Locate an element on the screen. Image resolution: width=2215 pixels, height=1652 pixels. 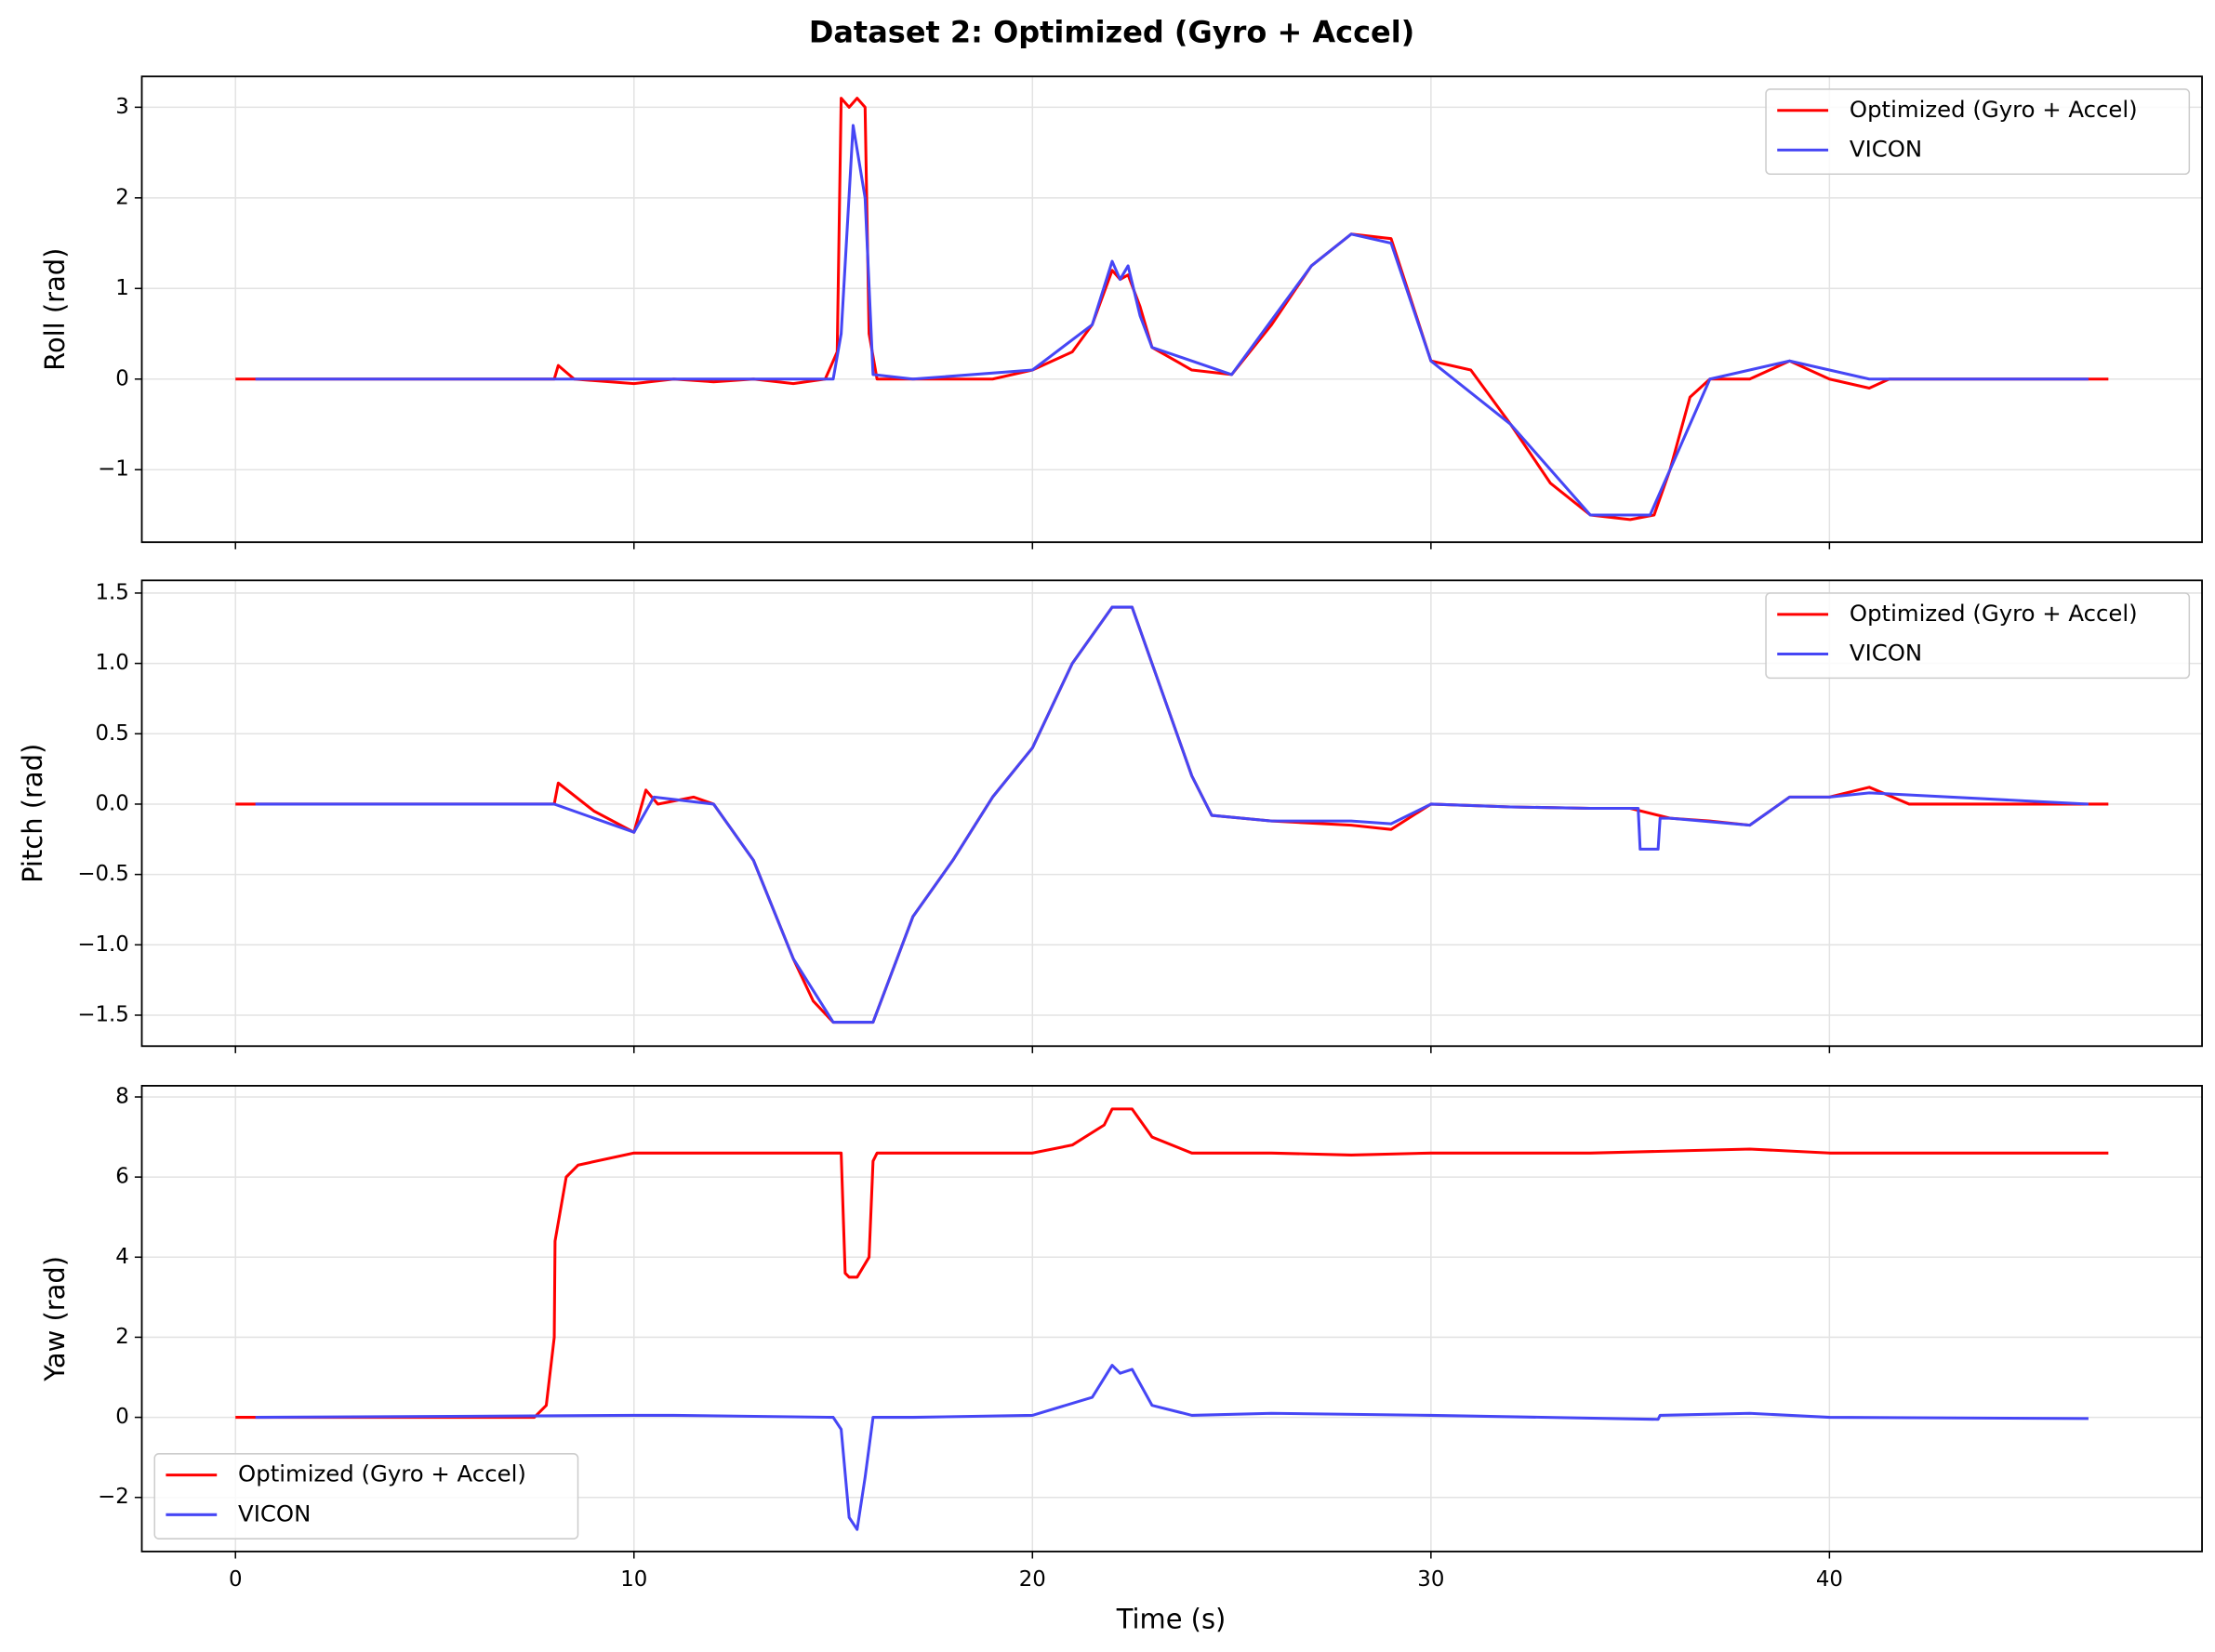
y-axis-label: Yaw (rad) is located at coordinates (55, 1319).